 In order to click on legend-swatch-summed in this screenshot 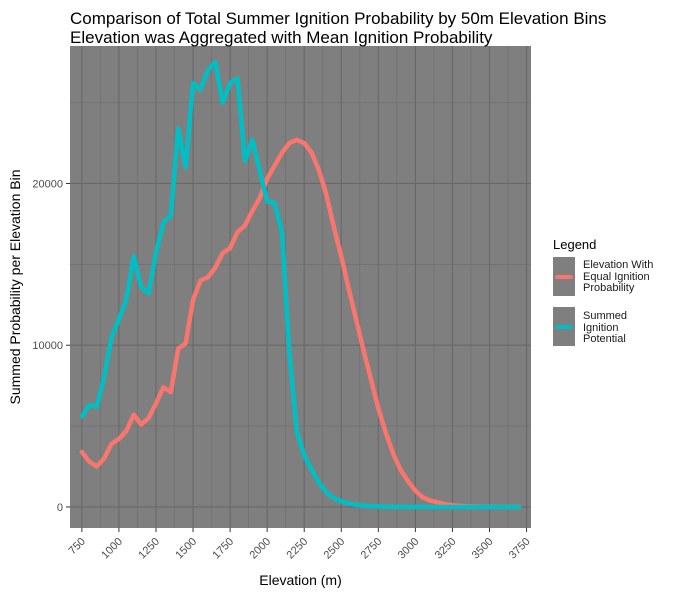, I will do `click(564, 327)`.